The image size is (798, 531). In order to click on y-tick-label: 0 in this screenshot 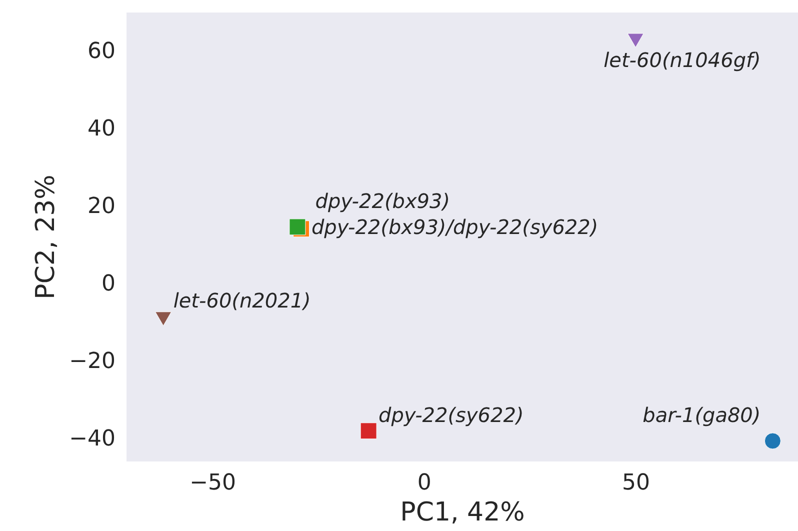, I will do `click(109, 283)`.